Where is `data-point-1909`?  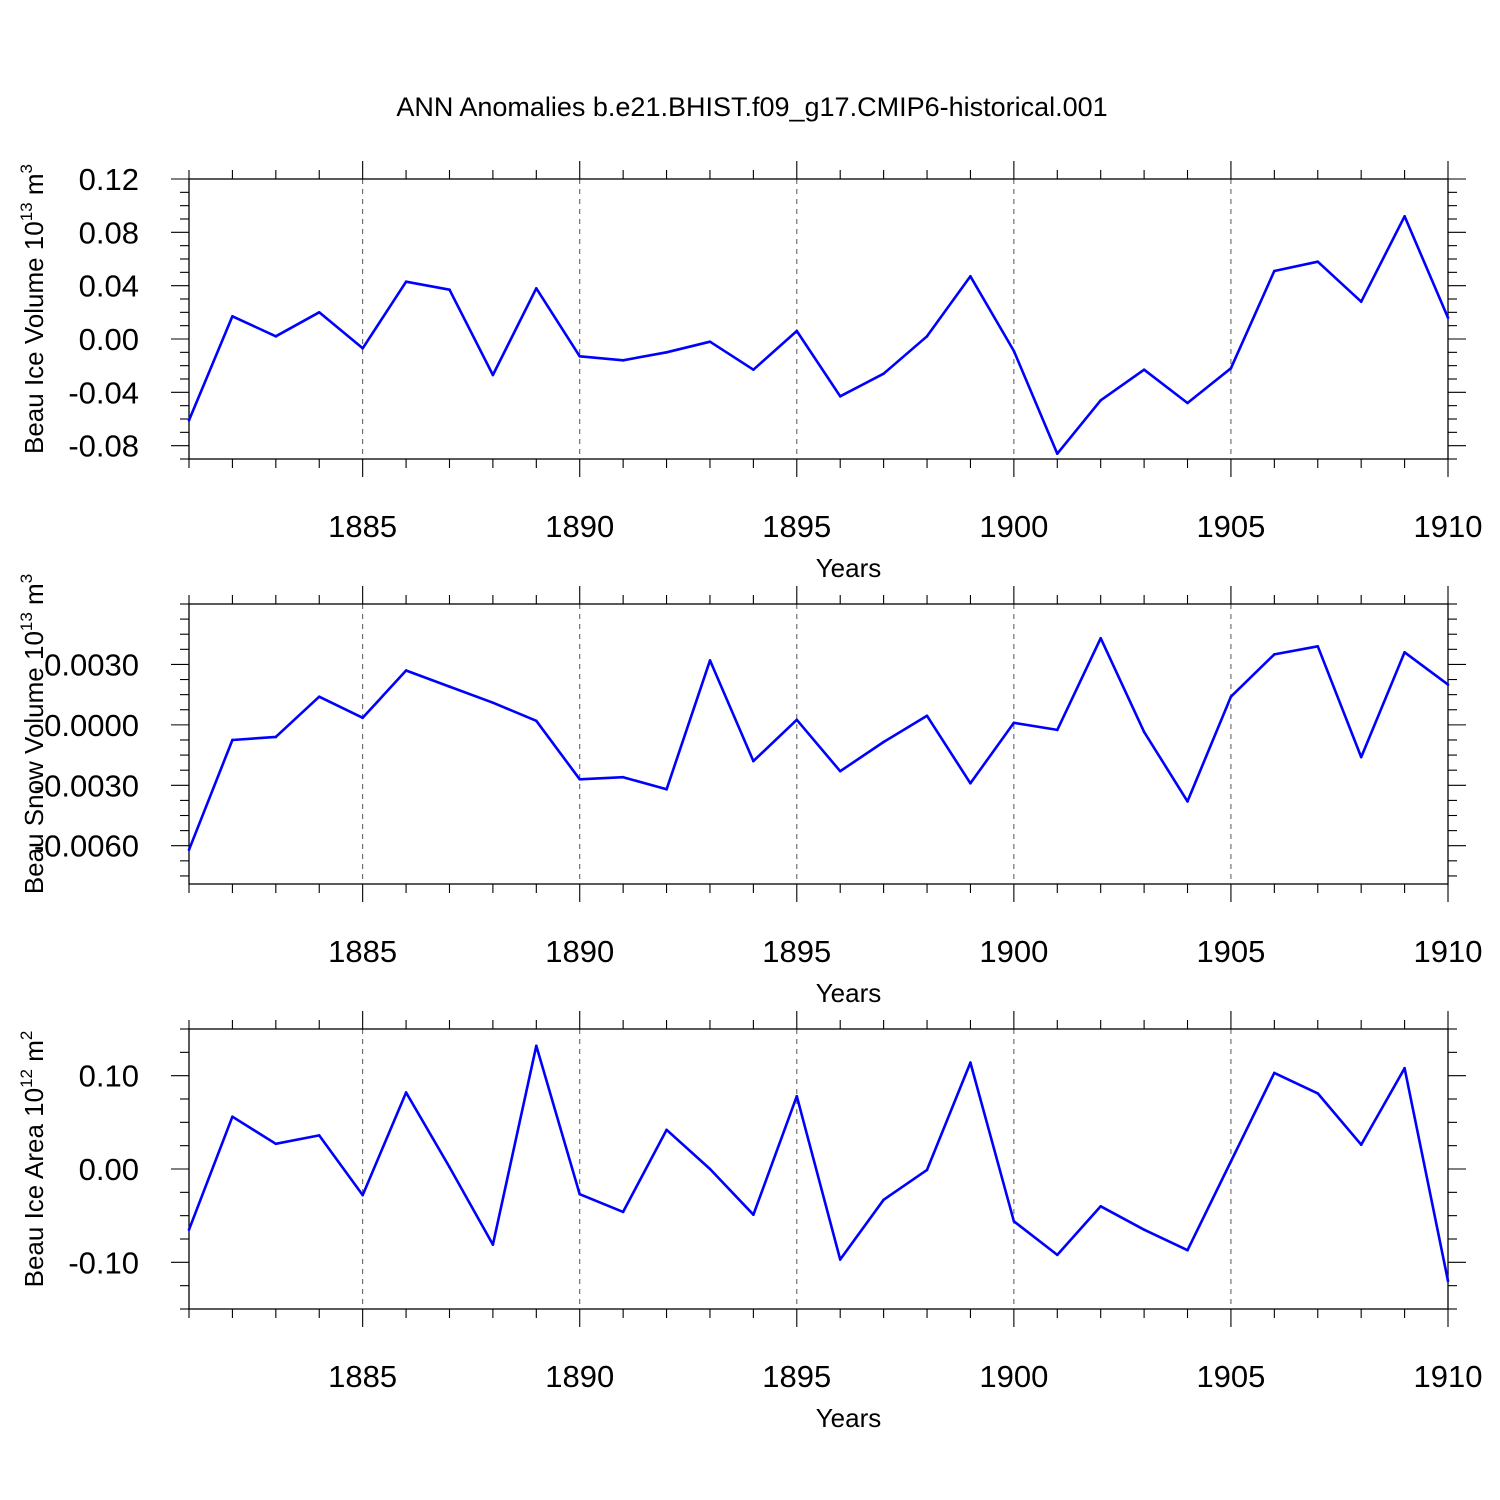 data-point-1909 is located at coordinates (1404, 1068).